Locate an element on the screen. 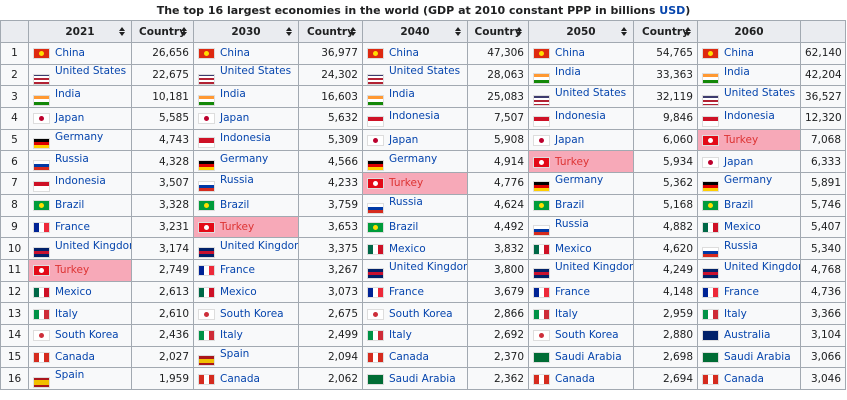 Image resolution: width=847 pixels, height=400 pixels. column-header: 2050 is located at coordinates (581, 31).